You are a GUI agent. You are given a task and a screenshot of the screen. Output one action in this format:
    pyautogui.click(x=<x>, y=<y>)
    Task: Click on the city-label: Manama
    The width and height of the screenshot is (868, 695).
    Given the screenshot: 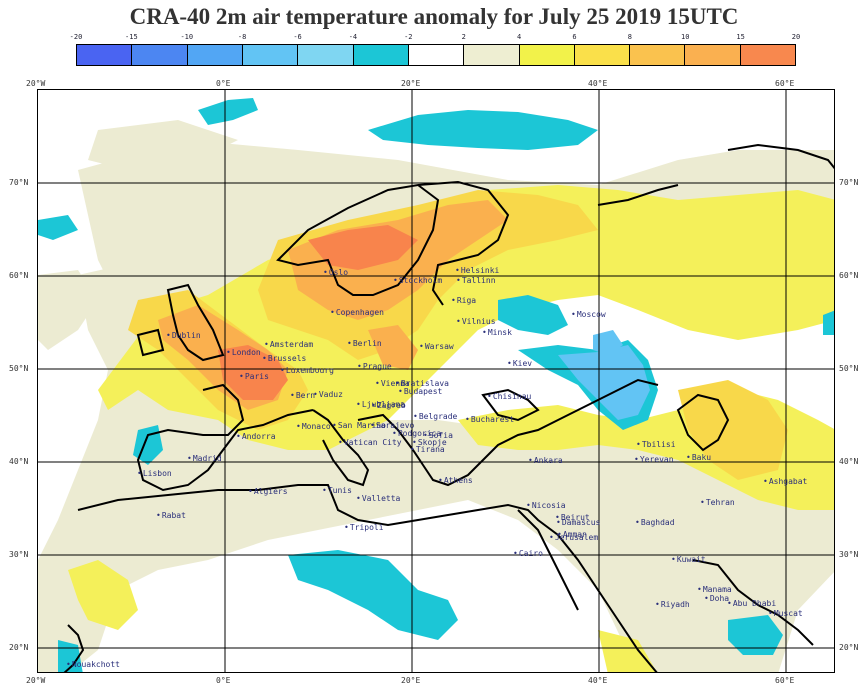 What is the action you would take?
    pyautogui.click(x=714, y=589)
    